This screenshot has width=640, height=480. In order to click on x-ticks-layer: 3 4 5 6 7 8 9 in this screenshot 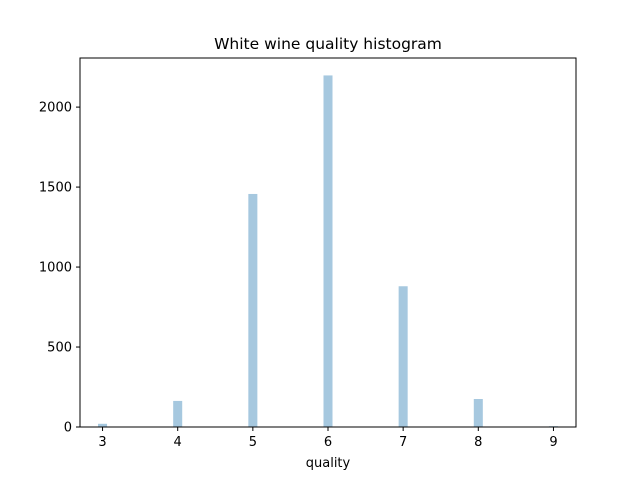, I will do `click(328, 438)`.